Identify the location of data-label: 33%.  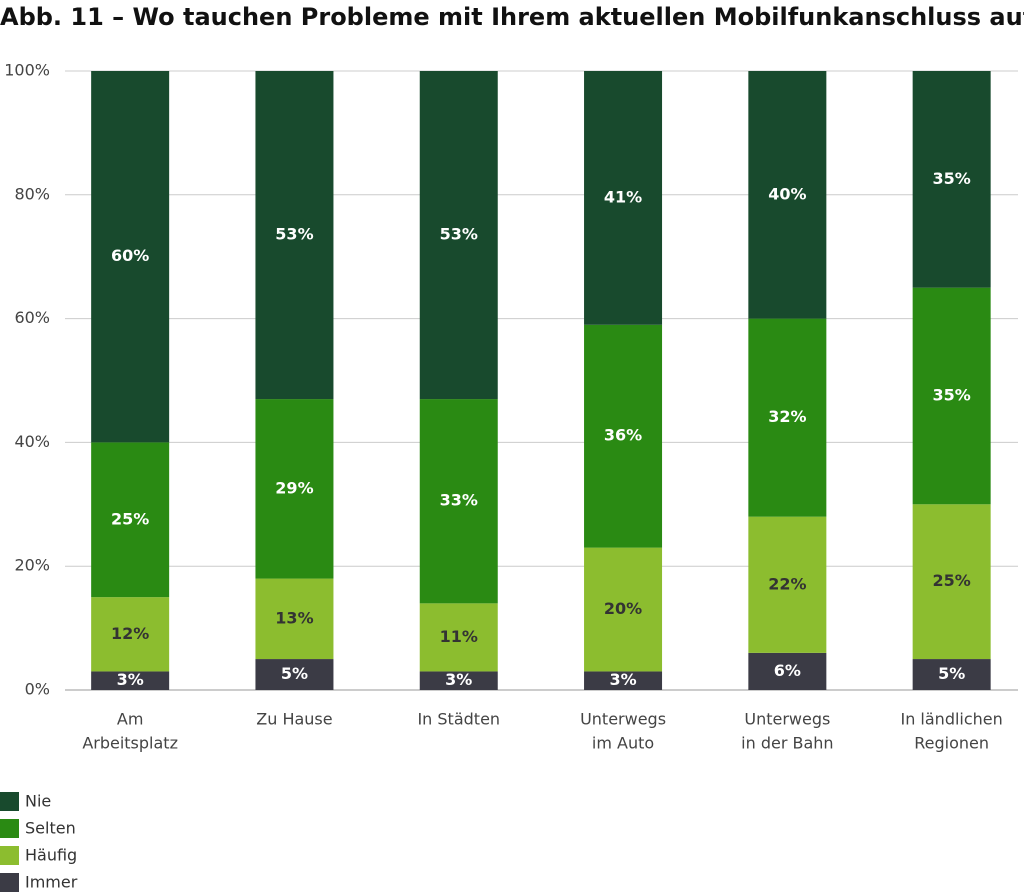
(459, 500).